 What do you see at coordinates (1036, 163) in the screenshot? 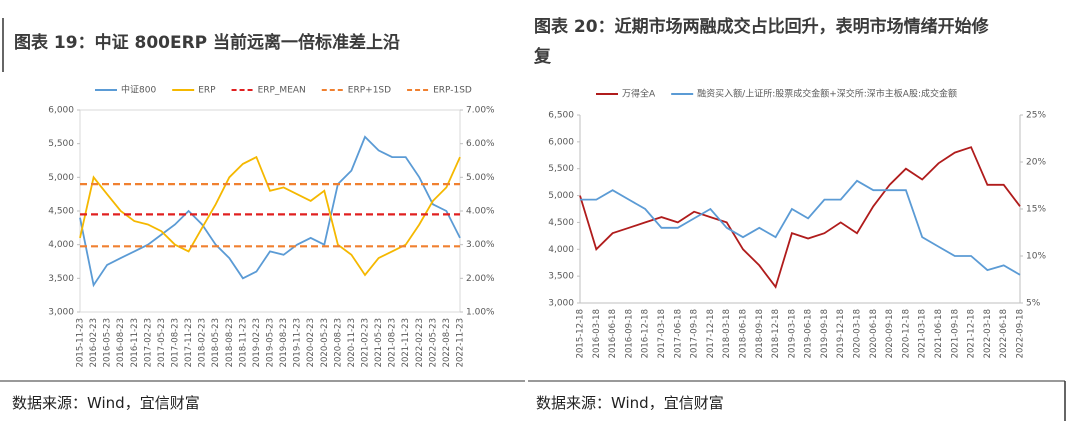
I see `y2-tick-label: 20%` at bounding box center [1036, 163].